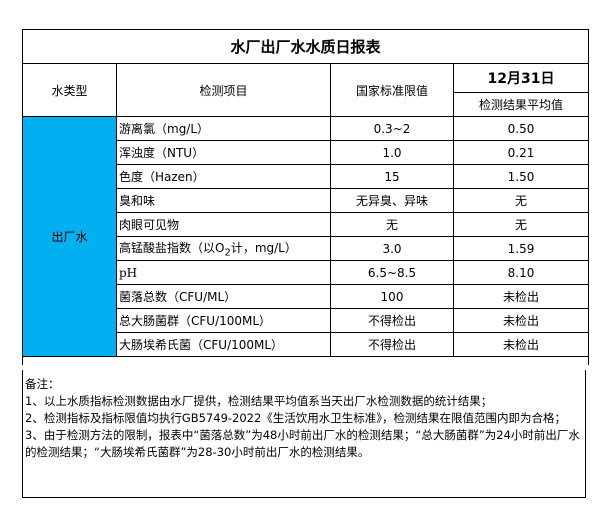 The image size is (605, 526). I want to click on report-title: 水厂出厂水水质日报表, so click(305, 46).